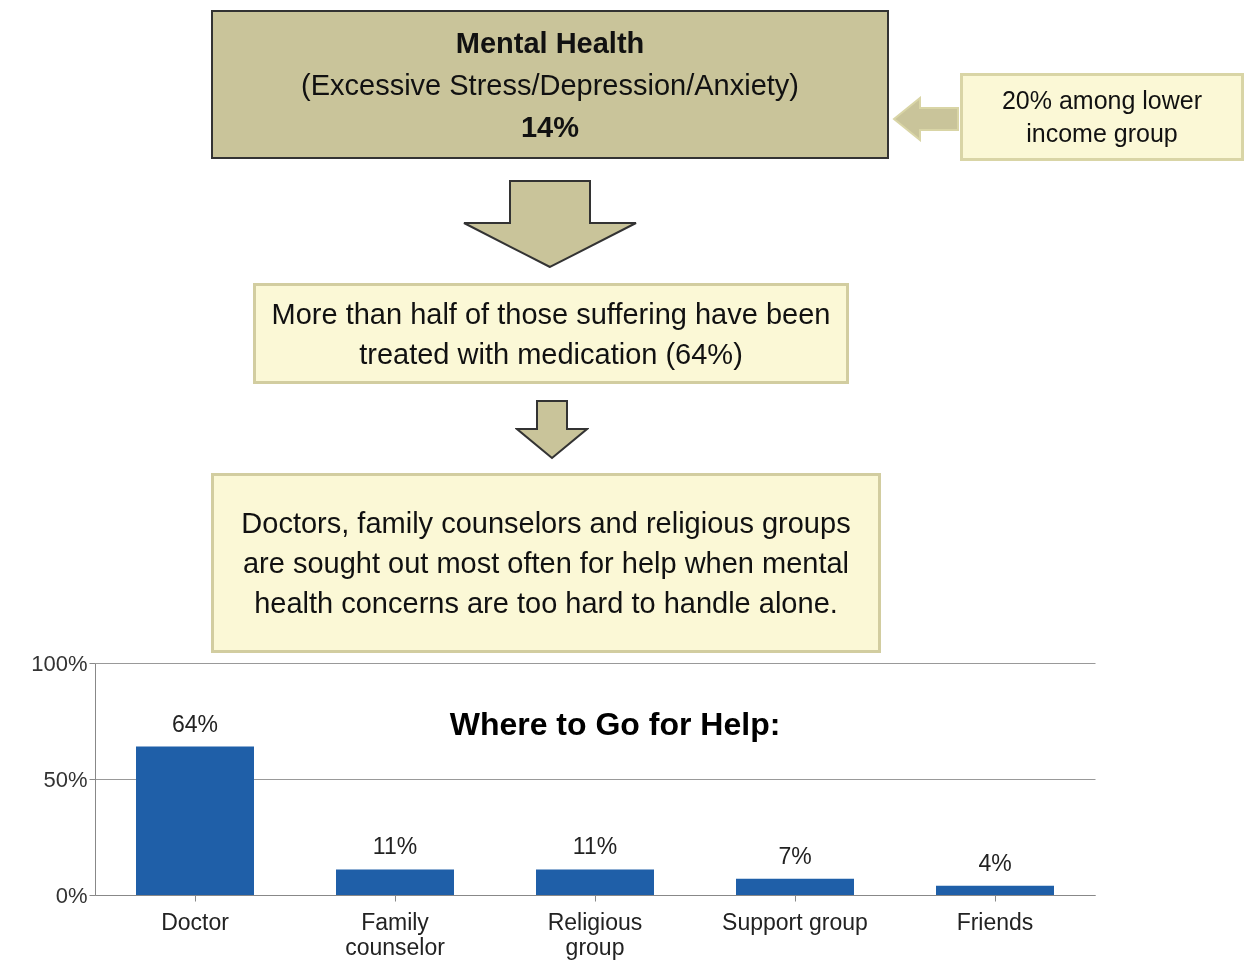  I want to click on x-tick-label: Doctor, so click(195, 921).